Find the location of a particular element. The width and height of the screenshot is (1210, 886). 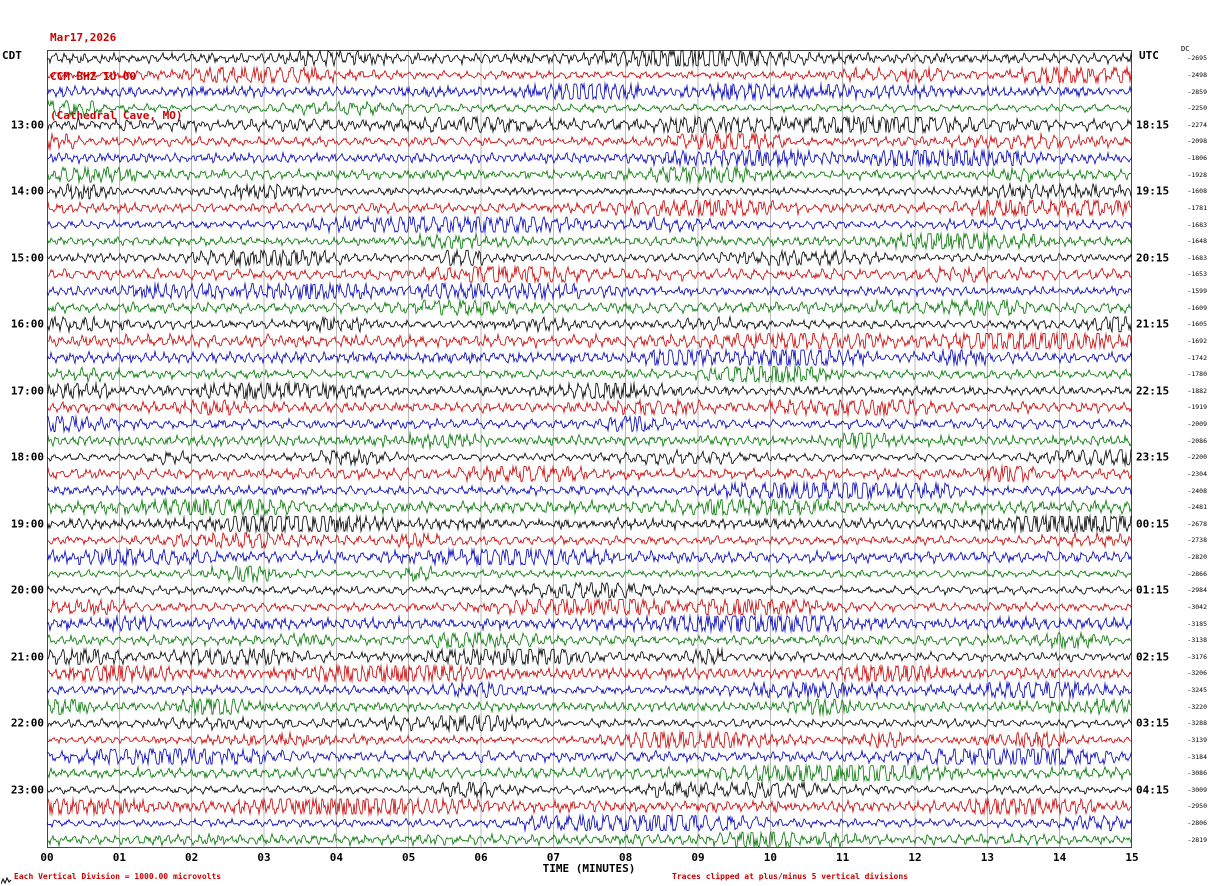

dc-offset-value: -1653 is located at coordinates (1197, 274).